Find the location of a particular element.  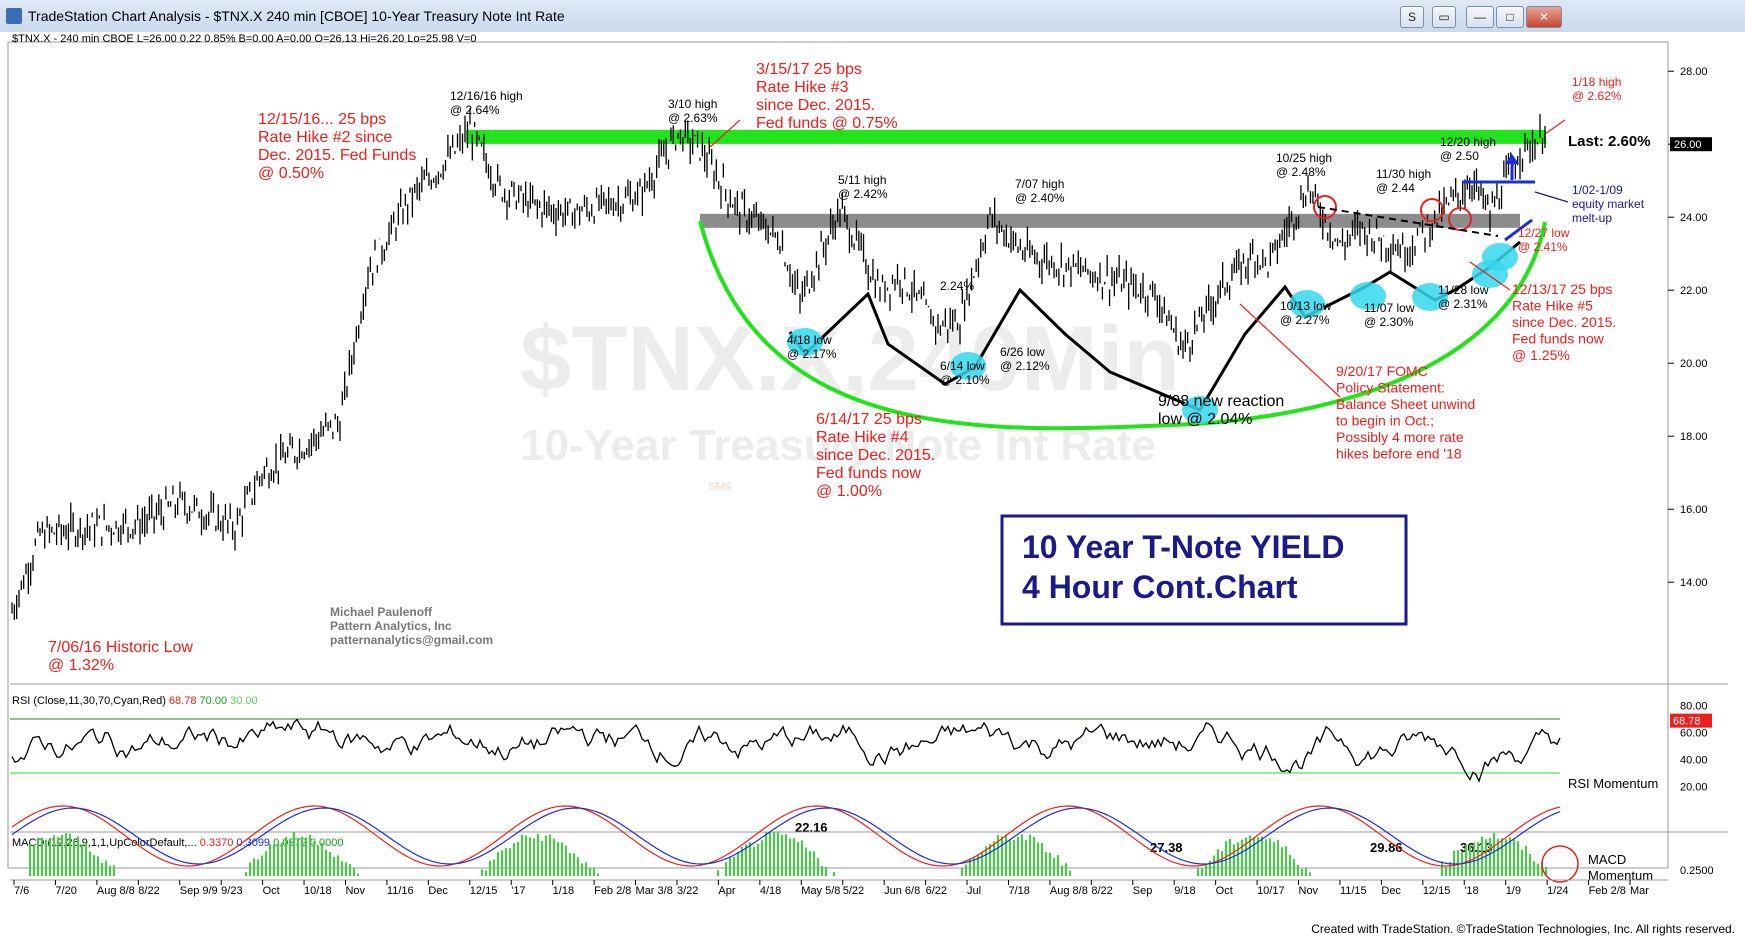

annotation-line: 12/27 low is located at coordinates (1544, 233).